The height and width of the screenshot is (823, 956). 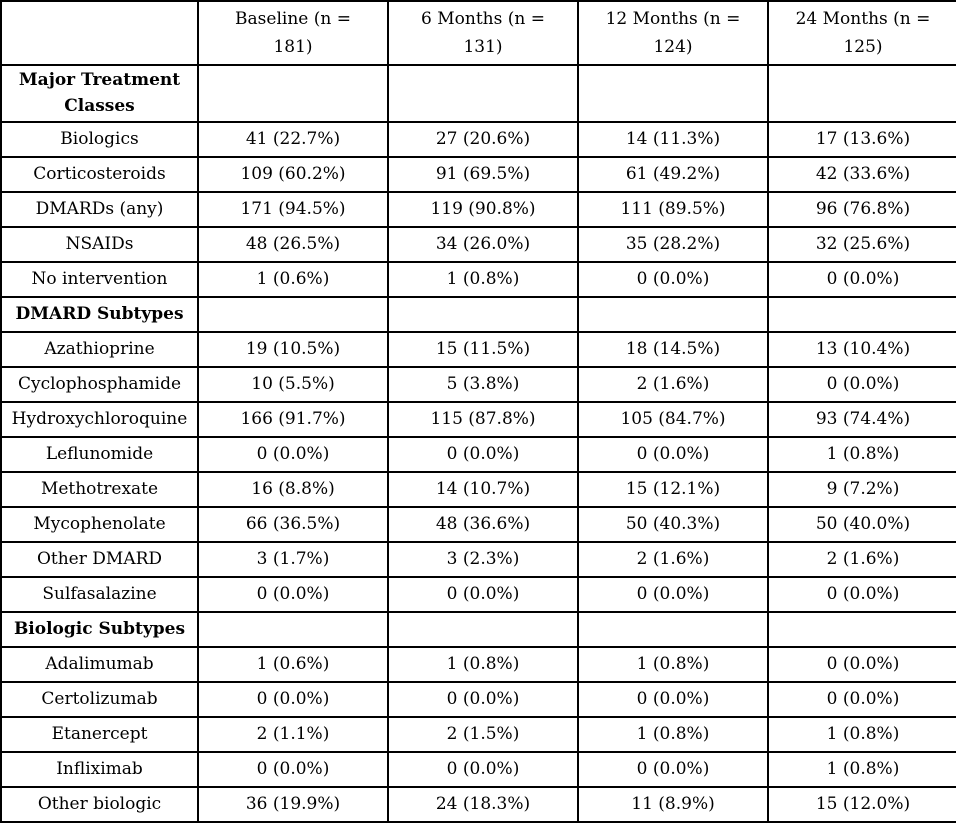 What do you see at coordinates (673, 174) in the screenshot?
I see `value-cell: 61 (49.2%)` at bounding box center [673, 174].